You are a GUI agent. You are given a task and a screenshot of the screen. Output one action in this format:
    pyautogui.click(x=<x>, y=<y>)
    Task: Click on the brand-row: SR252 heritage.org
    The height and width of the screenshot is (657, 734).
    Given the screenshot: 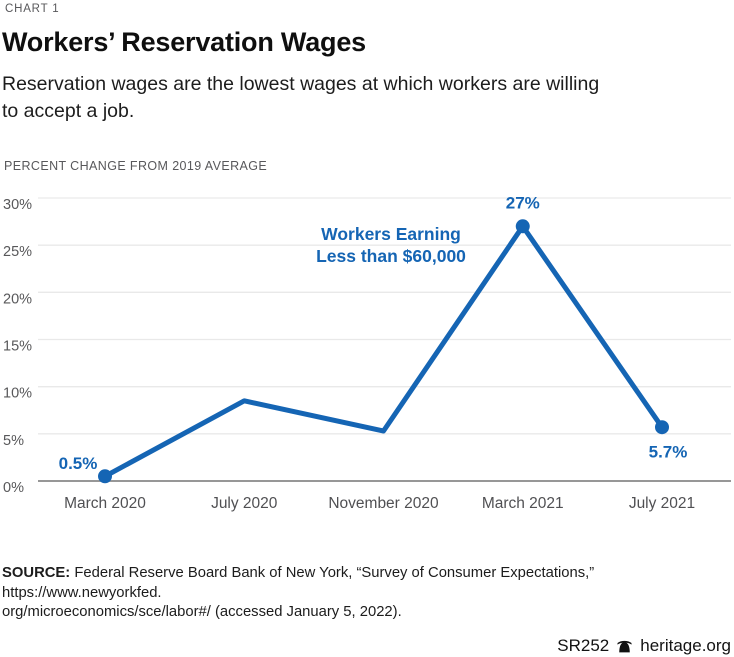 What is the action you would take?
    pyautogui.click(x=644, y=646)
    